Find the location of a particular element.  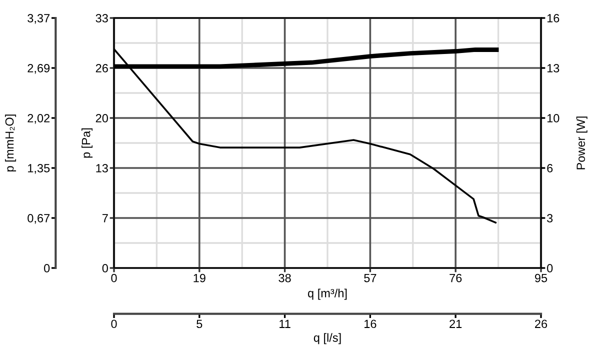

y-tick-label: 0 is located at coordinates (105, 268).